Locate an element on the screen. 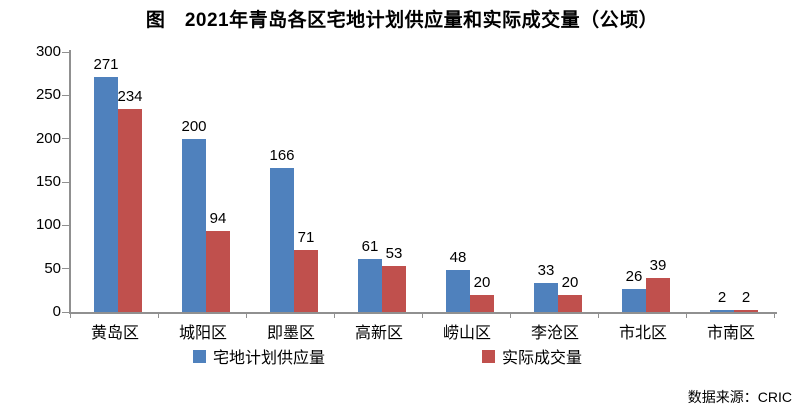 The image size is (804, 420). bar-value-label: 71 is located at coordinates (306, 238).